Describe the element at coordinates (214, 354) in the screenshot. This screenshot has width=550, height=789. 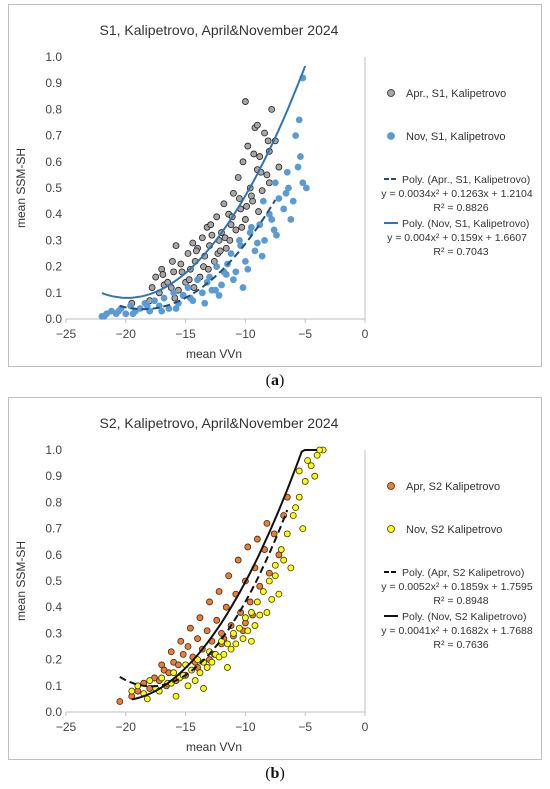
I see `x-axis-label: mean VVn` at that location.